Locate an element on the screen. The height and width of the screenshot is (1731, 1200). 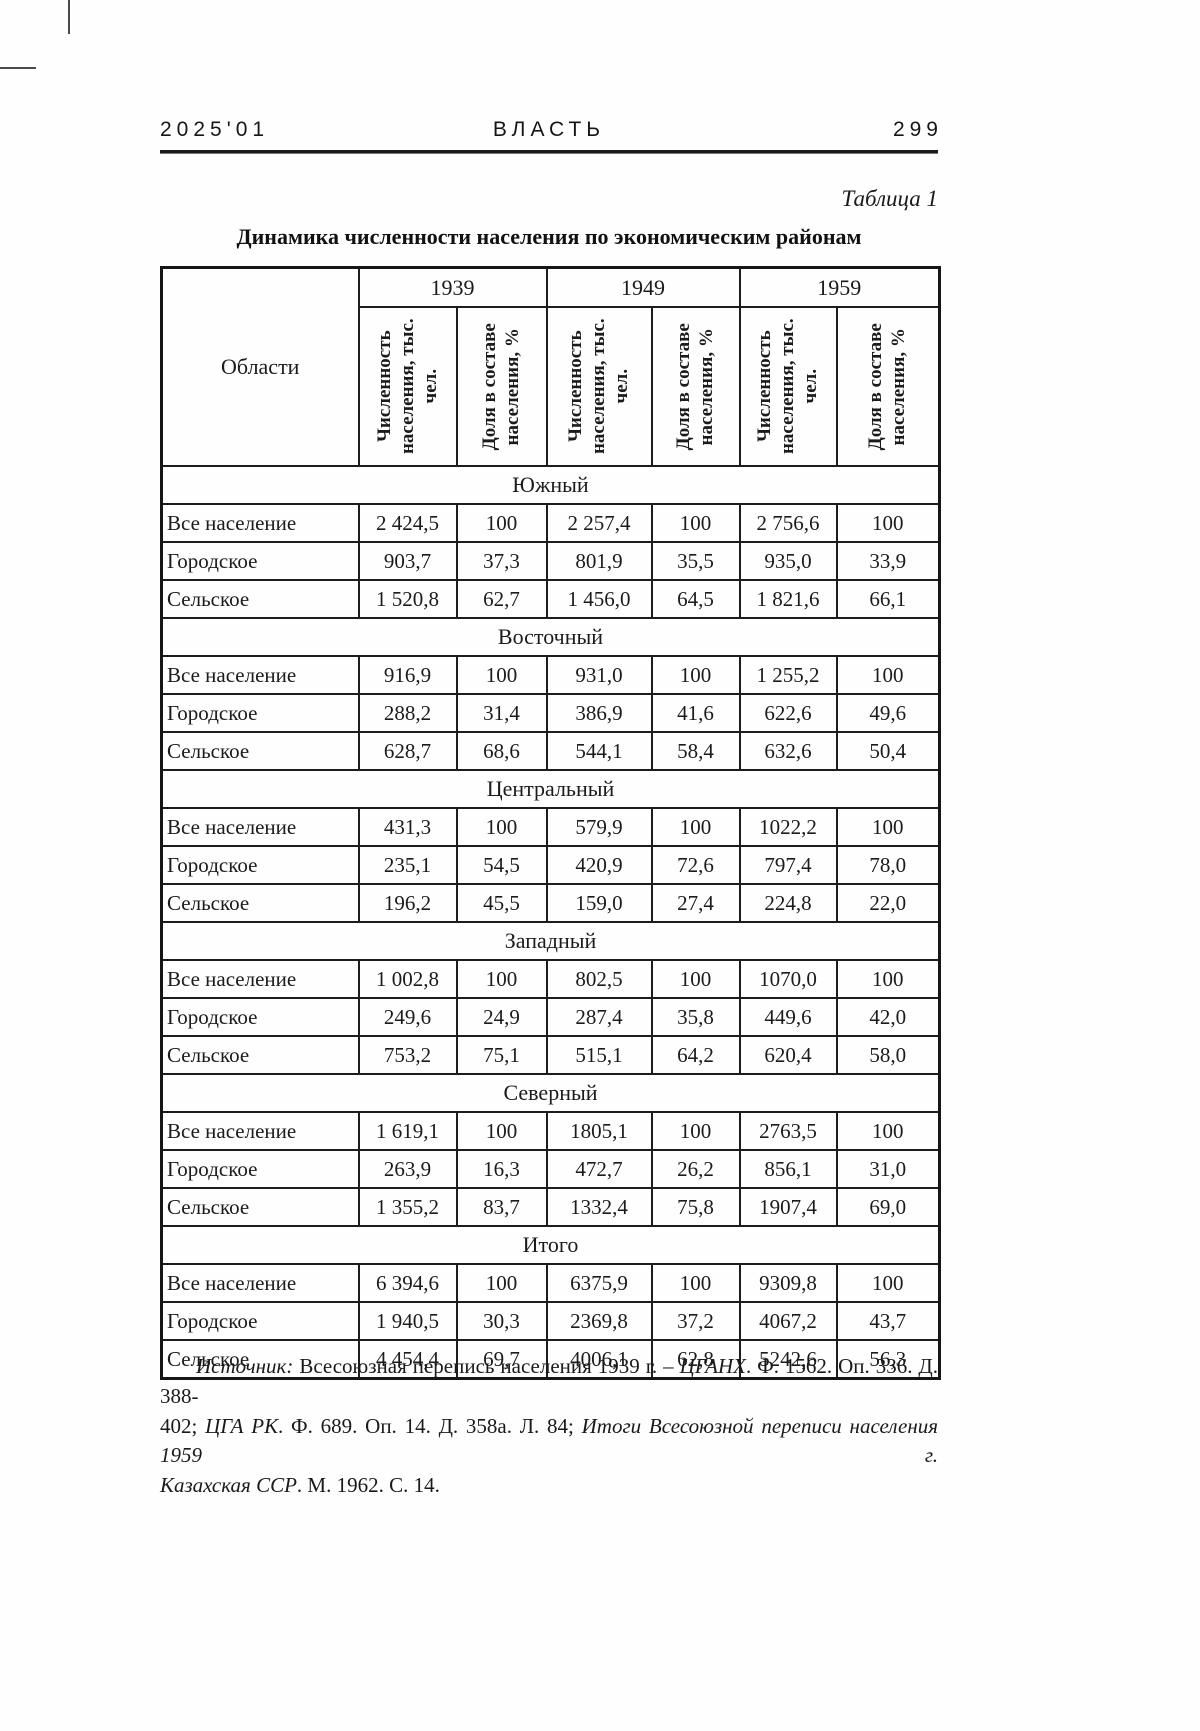
cell-value: 249,6 is located at coordinates (407, 1017).